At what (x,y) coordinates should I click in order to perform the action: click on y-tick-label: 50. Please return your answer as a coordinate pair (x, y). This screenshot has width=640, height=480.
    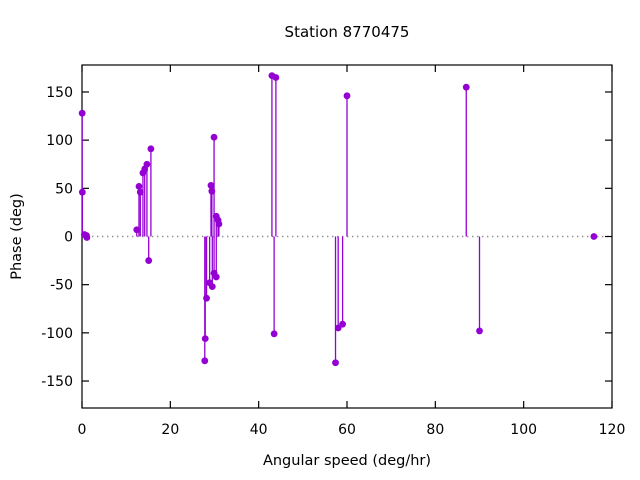
    Looking at the image, I should click on (64, 189).